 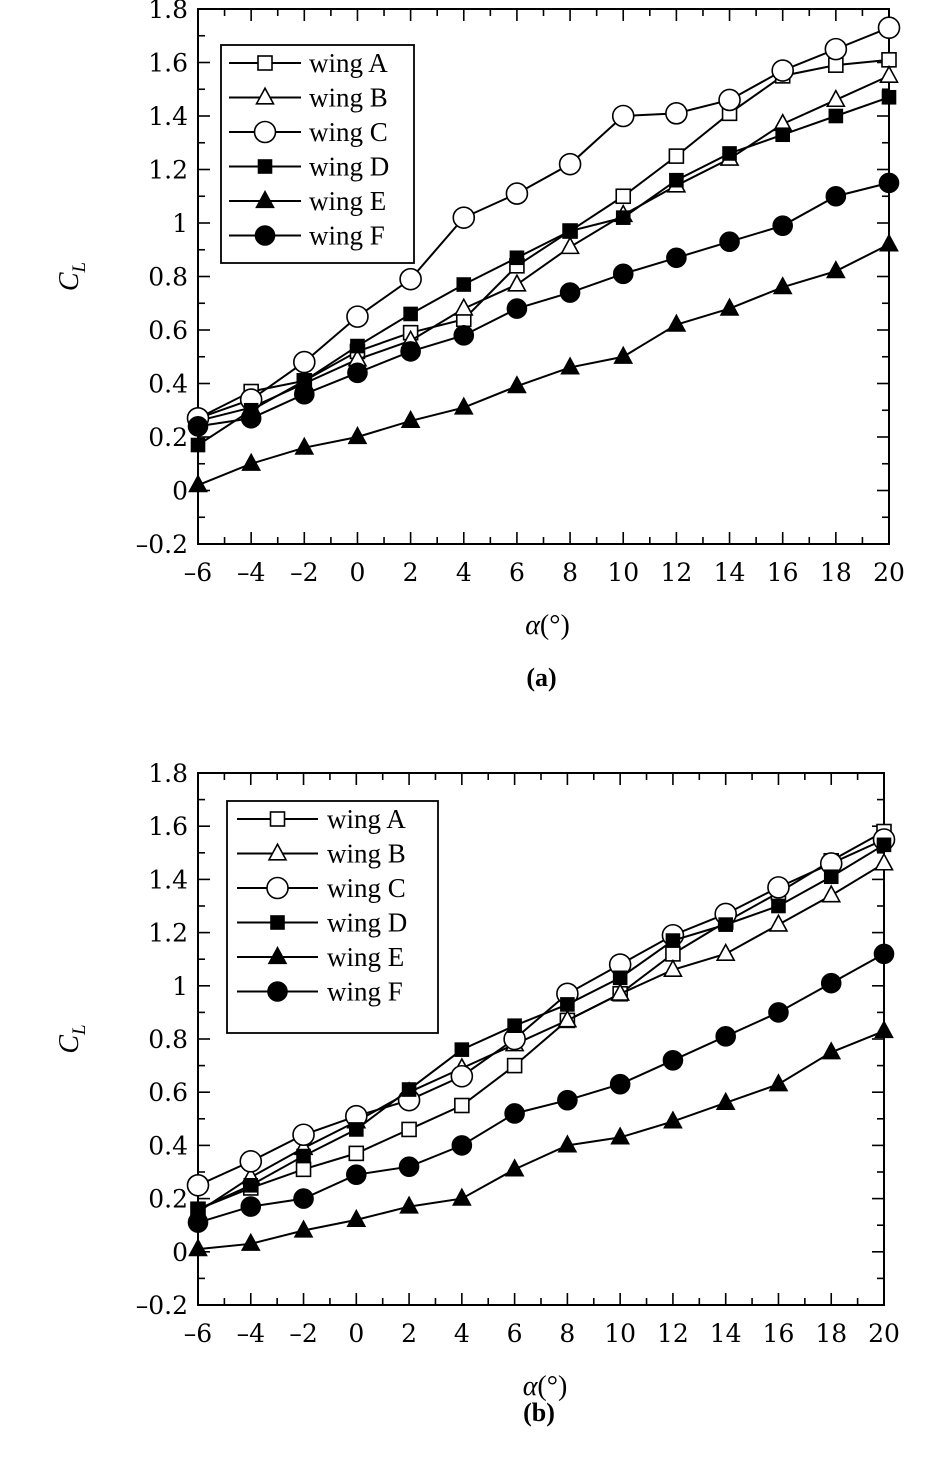 I want to click on a-xtick-label: 4, so click(x=464, y=572).